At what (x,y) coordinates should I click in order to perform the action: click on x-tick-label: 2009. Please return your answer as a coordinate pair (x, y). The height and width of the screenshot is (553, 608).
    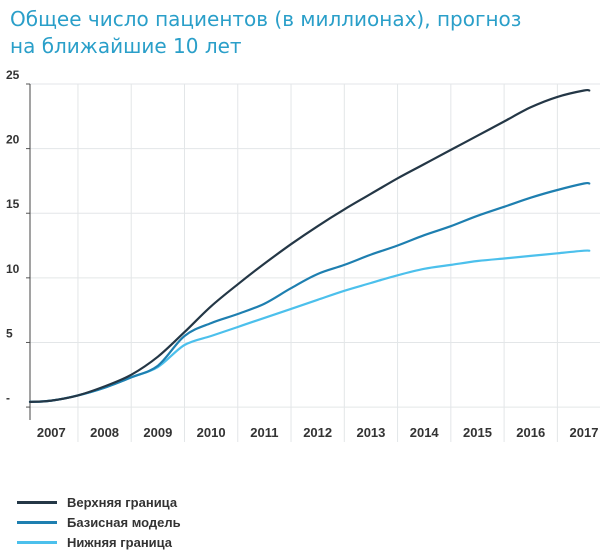
    Looking at the image, I should click on (157, 432).